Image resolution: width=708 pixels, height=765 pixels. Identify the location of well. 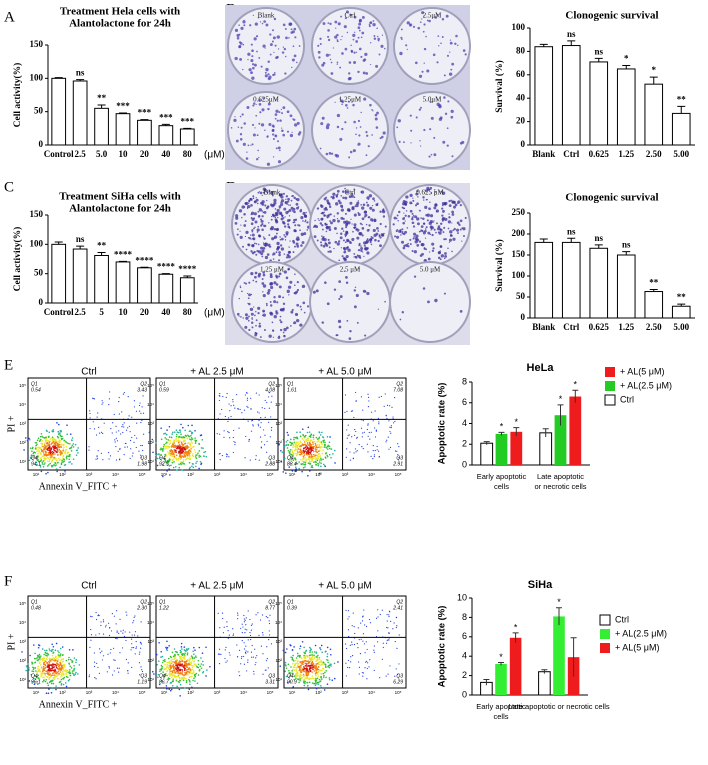
(430, 302).